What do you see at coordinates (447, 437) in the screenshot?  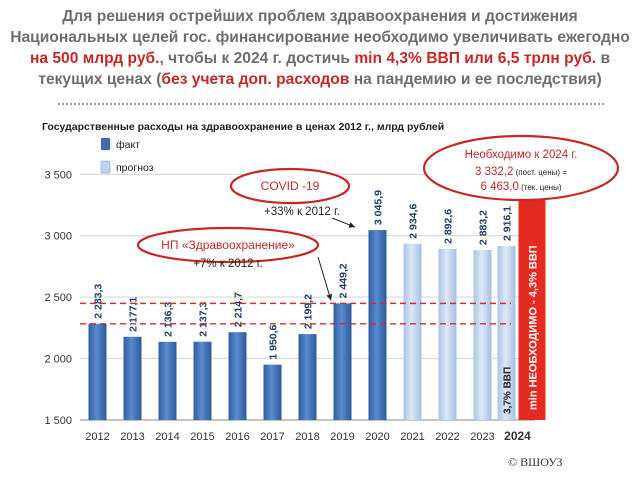 I see `x-tick-label: 2022` at bounding box center [447, 437].